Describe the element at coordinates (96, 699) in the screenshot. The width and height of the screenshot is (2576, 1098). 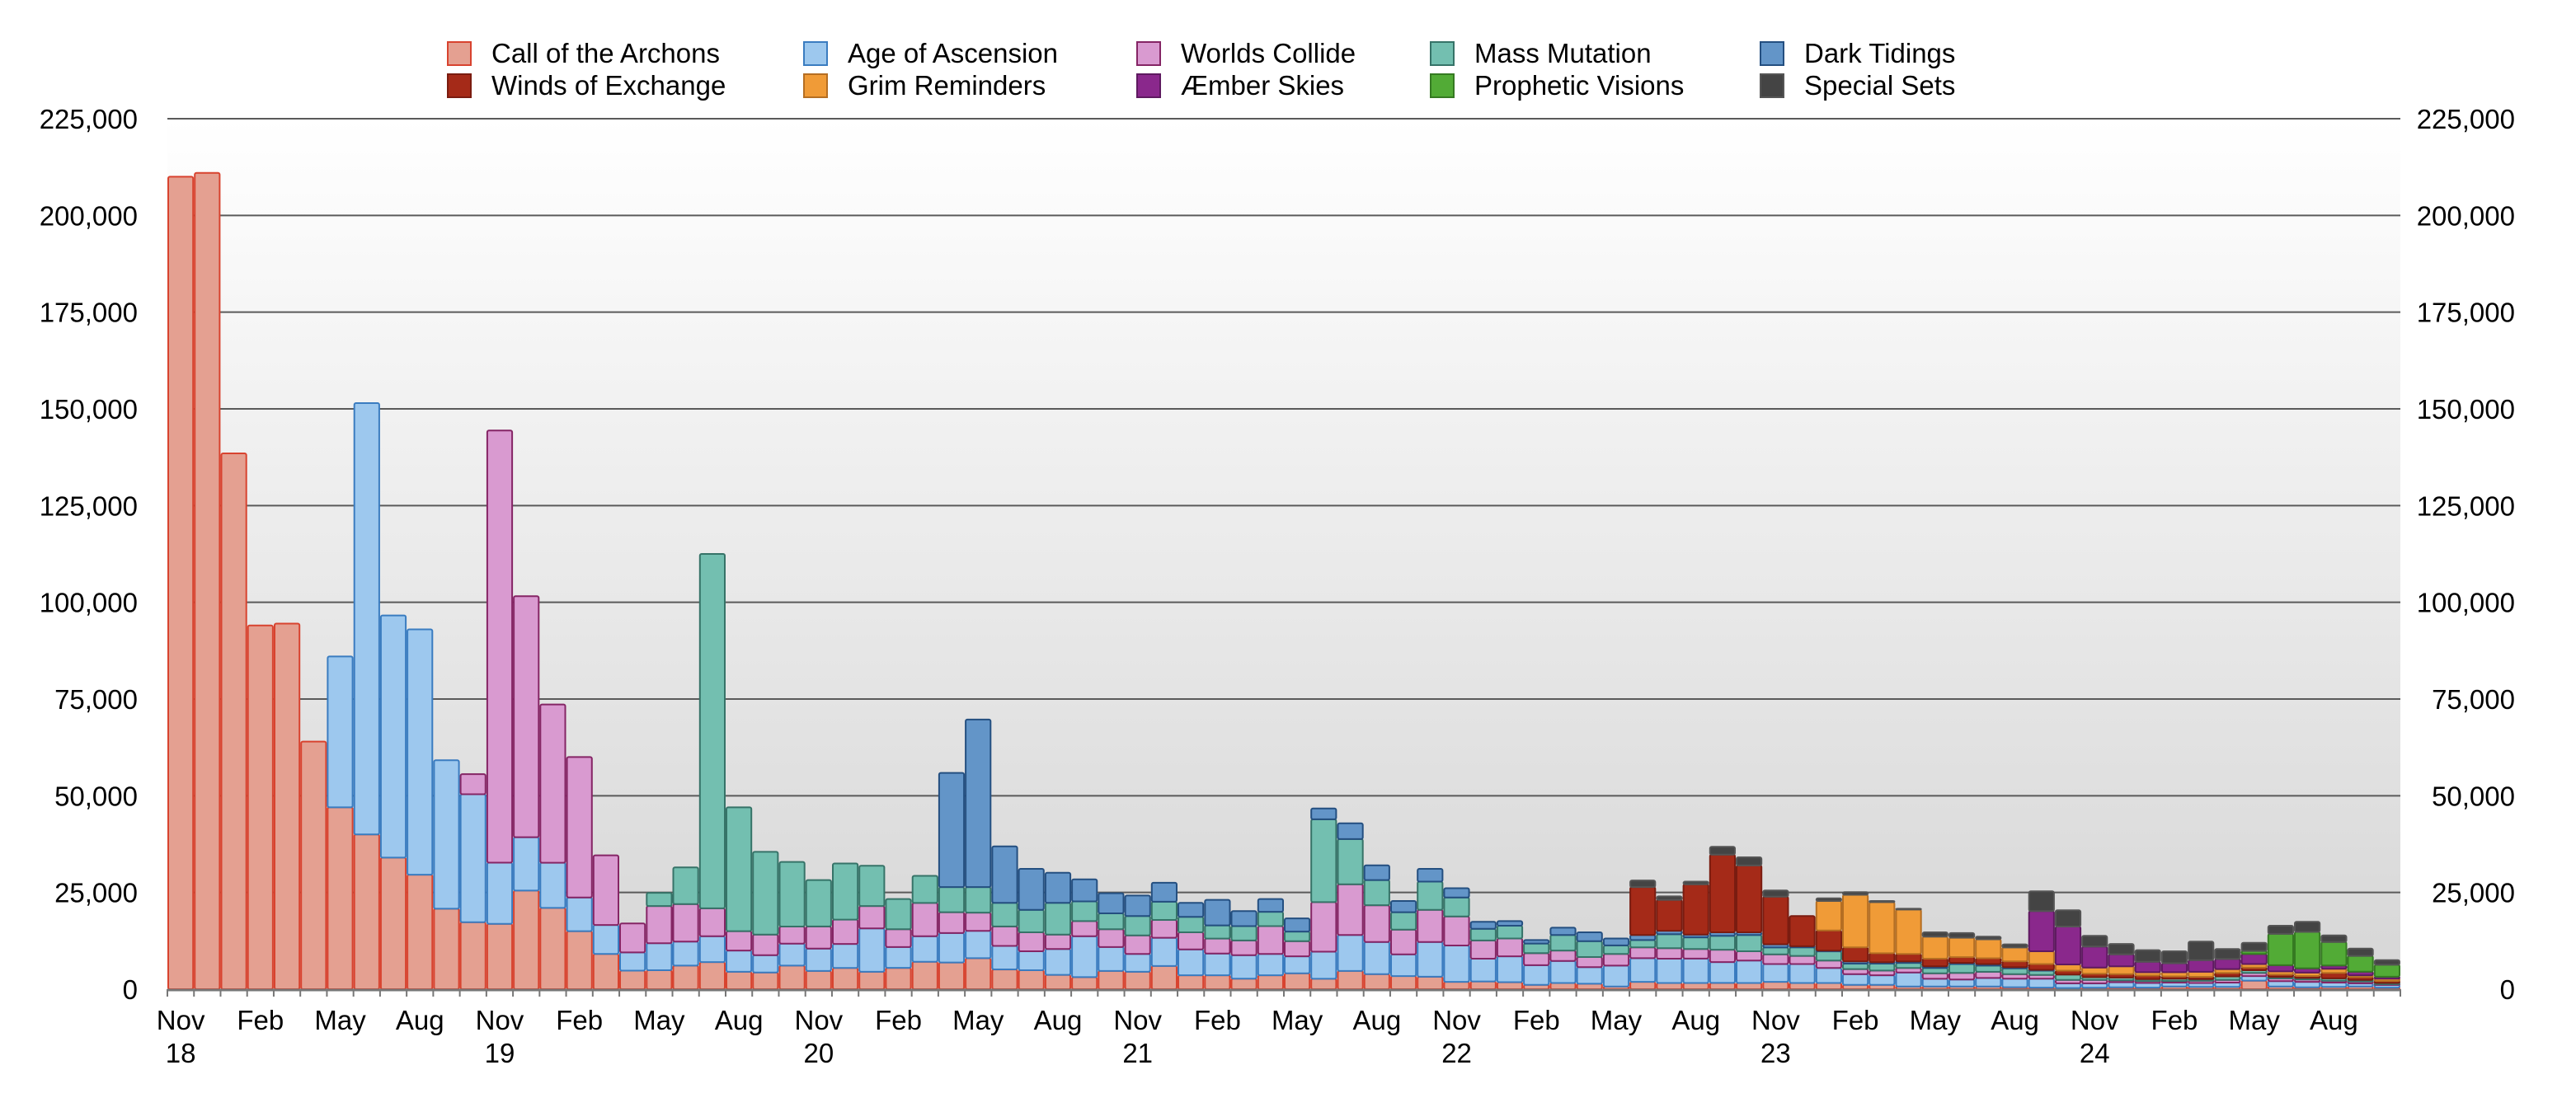
I see `y-tick-label-left: 75,000` at that location.